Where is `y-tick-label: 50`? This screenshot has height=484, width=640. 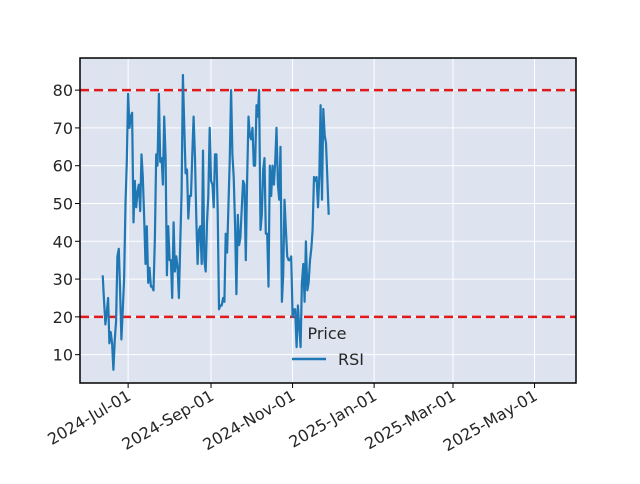
y-tick-label: 50 is located at coordinates (63, 203).